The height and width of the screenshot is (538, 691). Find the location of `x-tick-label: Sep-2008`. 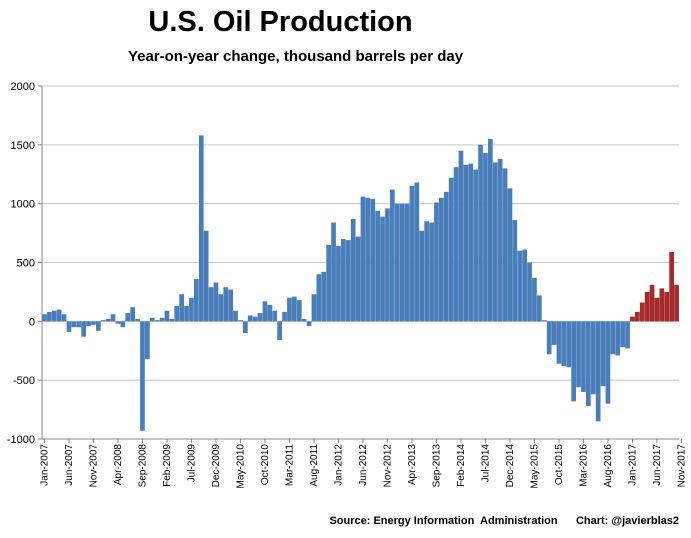

x-tick-label: Sep-2008 is located at coordinates (142, 466).